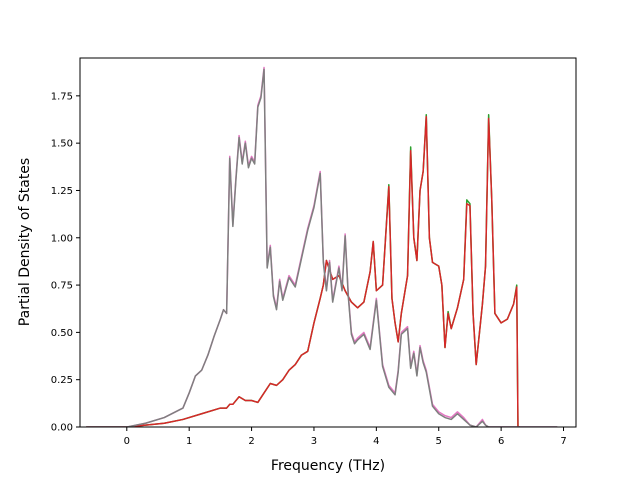  What do you see at coordinates (62, 144) in the screenshot?
I see `y-tick-label: 1.50` at bounding box center [62, 144].